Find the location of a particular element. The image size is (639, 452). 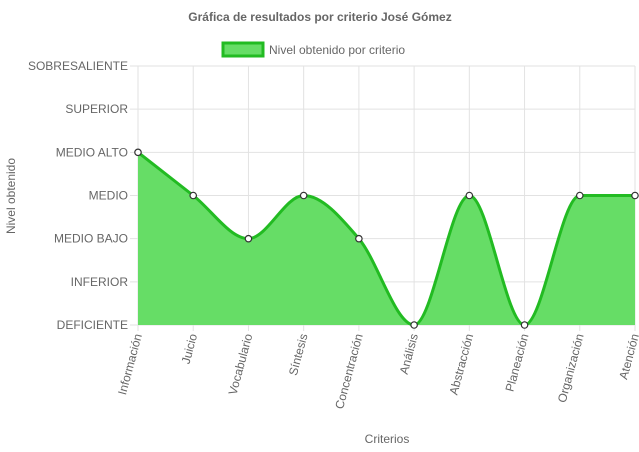

legend-swatch is located at coordinates (243, 49).